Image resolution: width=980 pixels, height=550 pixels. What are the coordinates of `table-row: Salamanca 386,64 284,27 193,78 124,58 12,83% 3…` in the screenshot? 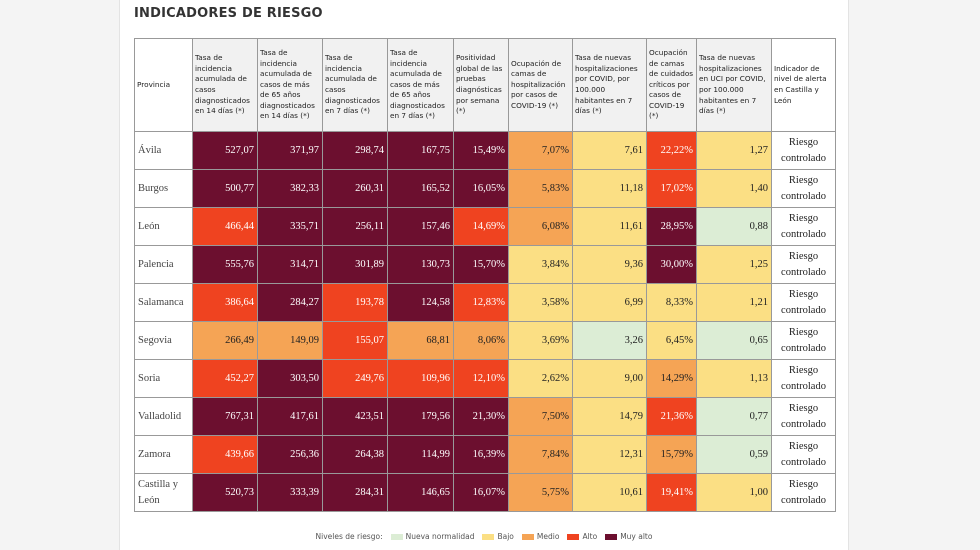 It's located at (485, 302).